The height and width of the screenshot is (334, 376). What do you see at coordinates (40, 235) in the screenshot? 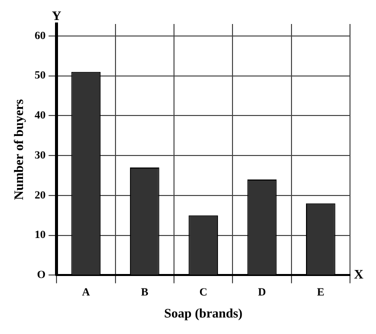
I see `y-tick-label: 10` at bounding box center [40, 235].